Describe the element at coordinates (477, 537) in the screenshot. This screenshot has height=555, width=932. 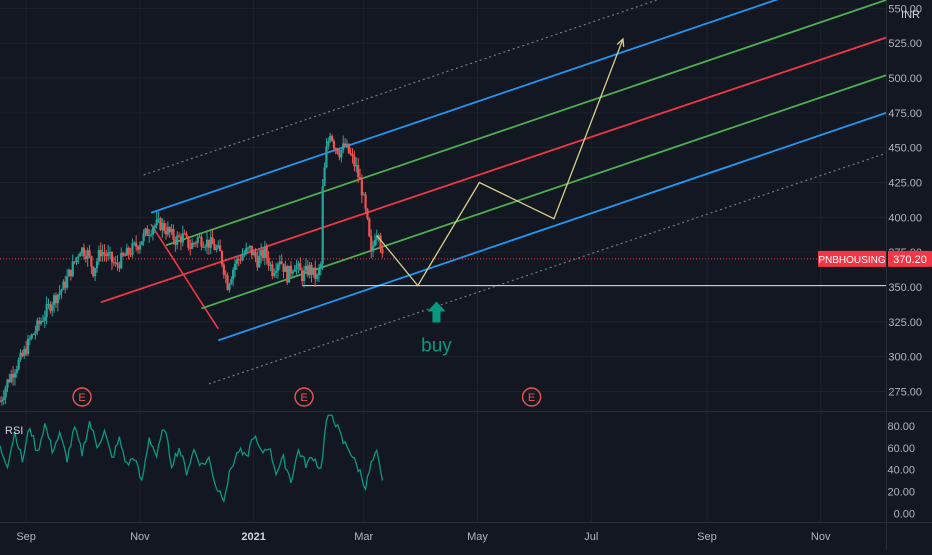
I see `time-tick-label: May` at that location.